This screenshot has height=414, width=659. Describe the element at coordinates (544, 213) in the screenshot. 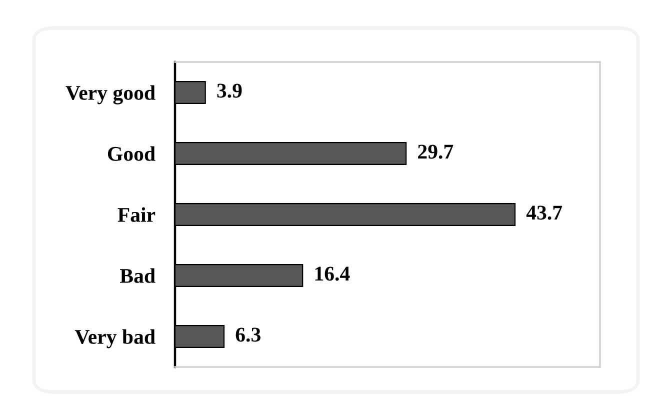

I see `data-label: 43.7` at that location.